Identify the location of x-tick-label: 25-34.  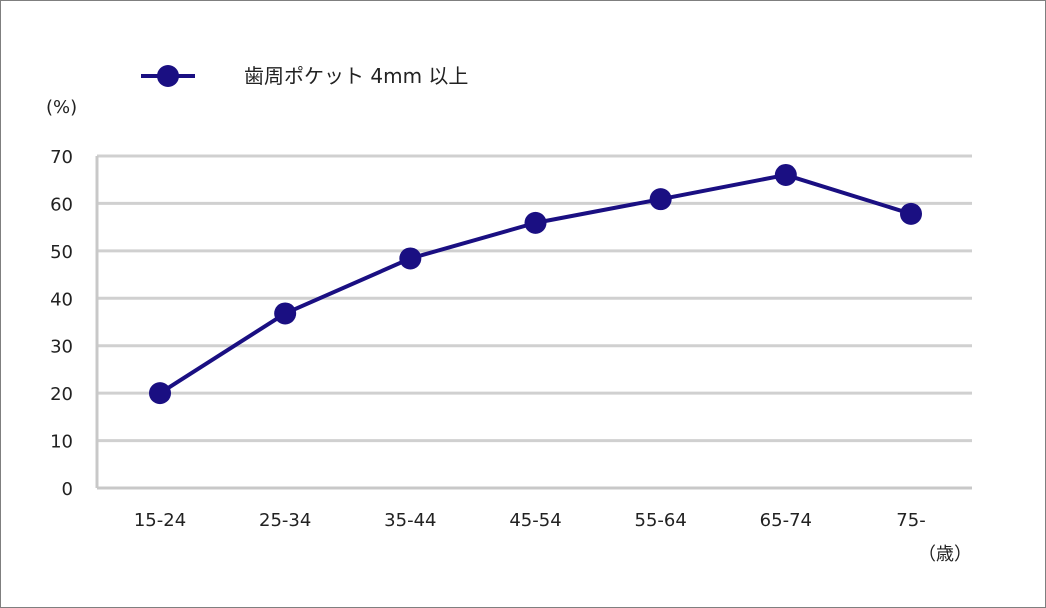
(285, 520).